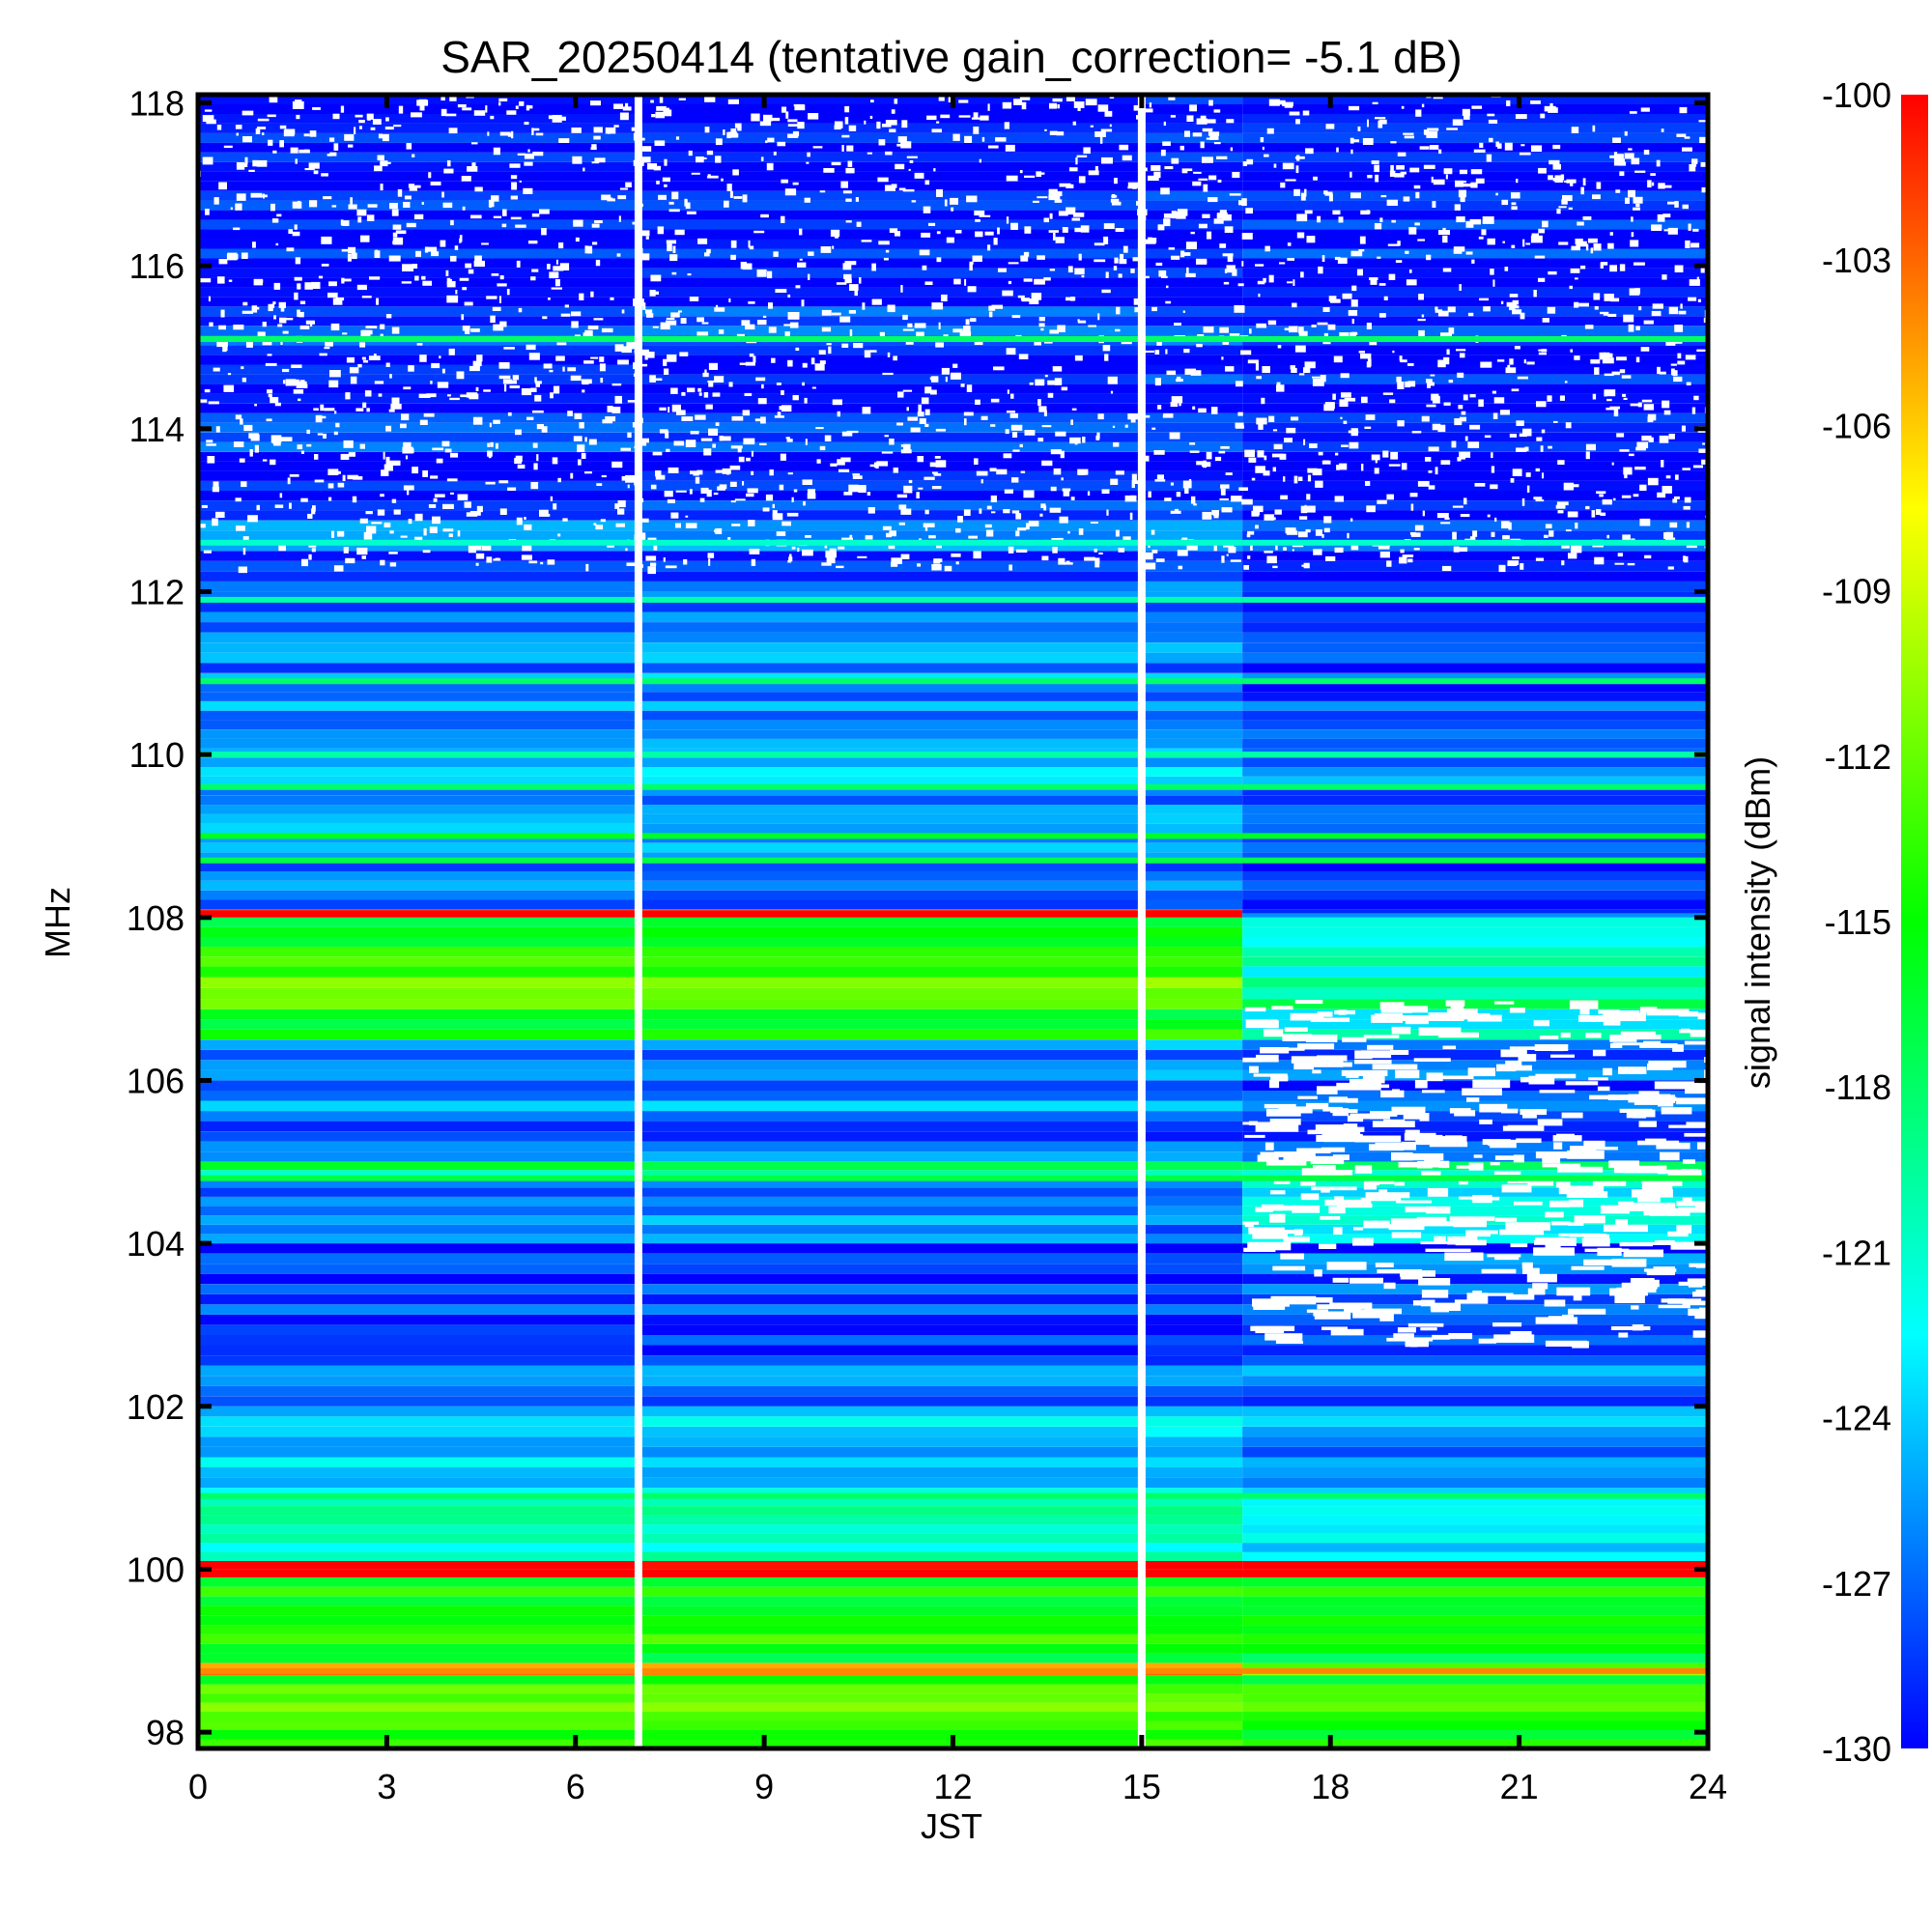 The width and height of the screenshot is (1932, 1932). What do you see at coordinates (1757, 922) in the screenshot?
I see `colorbar-label: signal intensity (dBm)` at bounding box center [1757, 922].